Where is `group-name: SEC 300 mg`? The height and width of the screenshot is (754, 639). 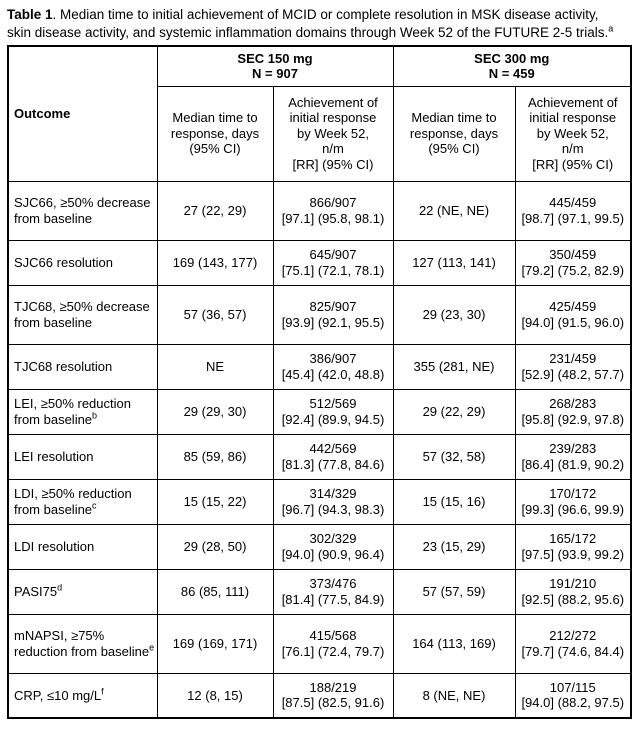 group-name: SEC 300 mg is located at coordinates (512, 58).